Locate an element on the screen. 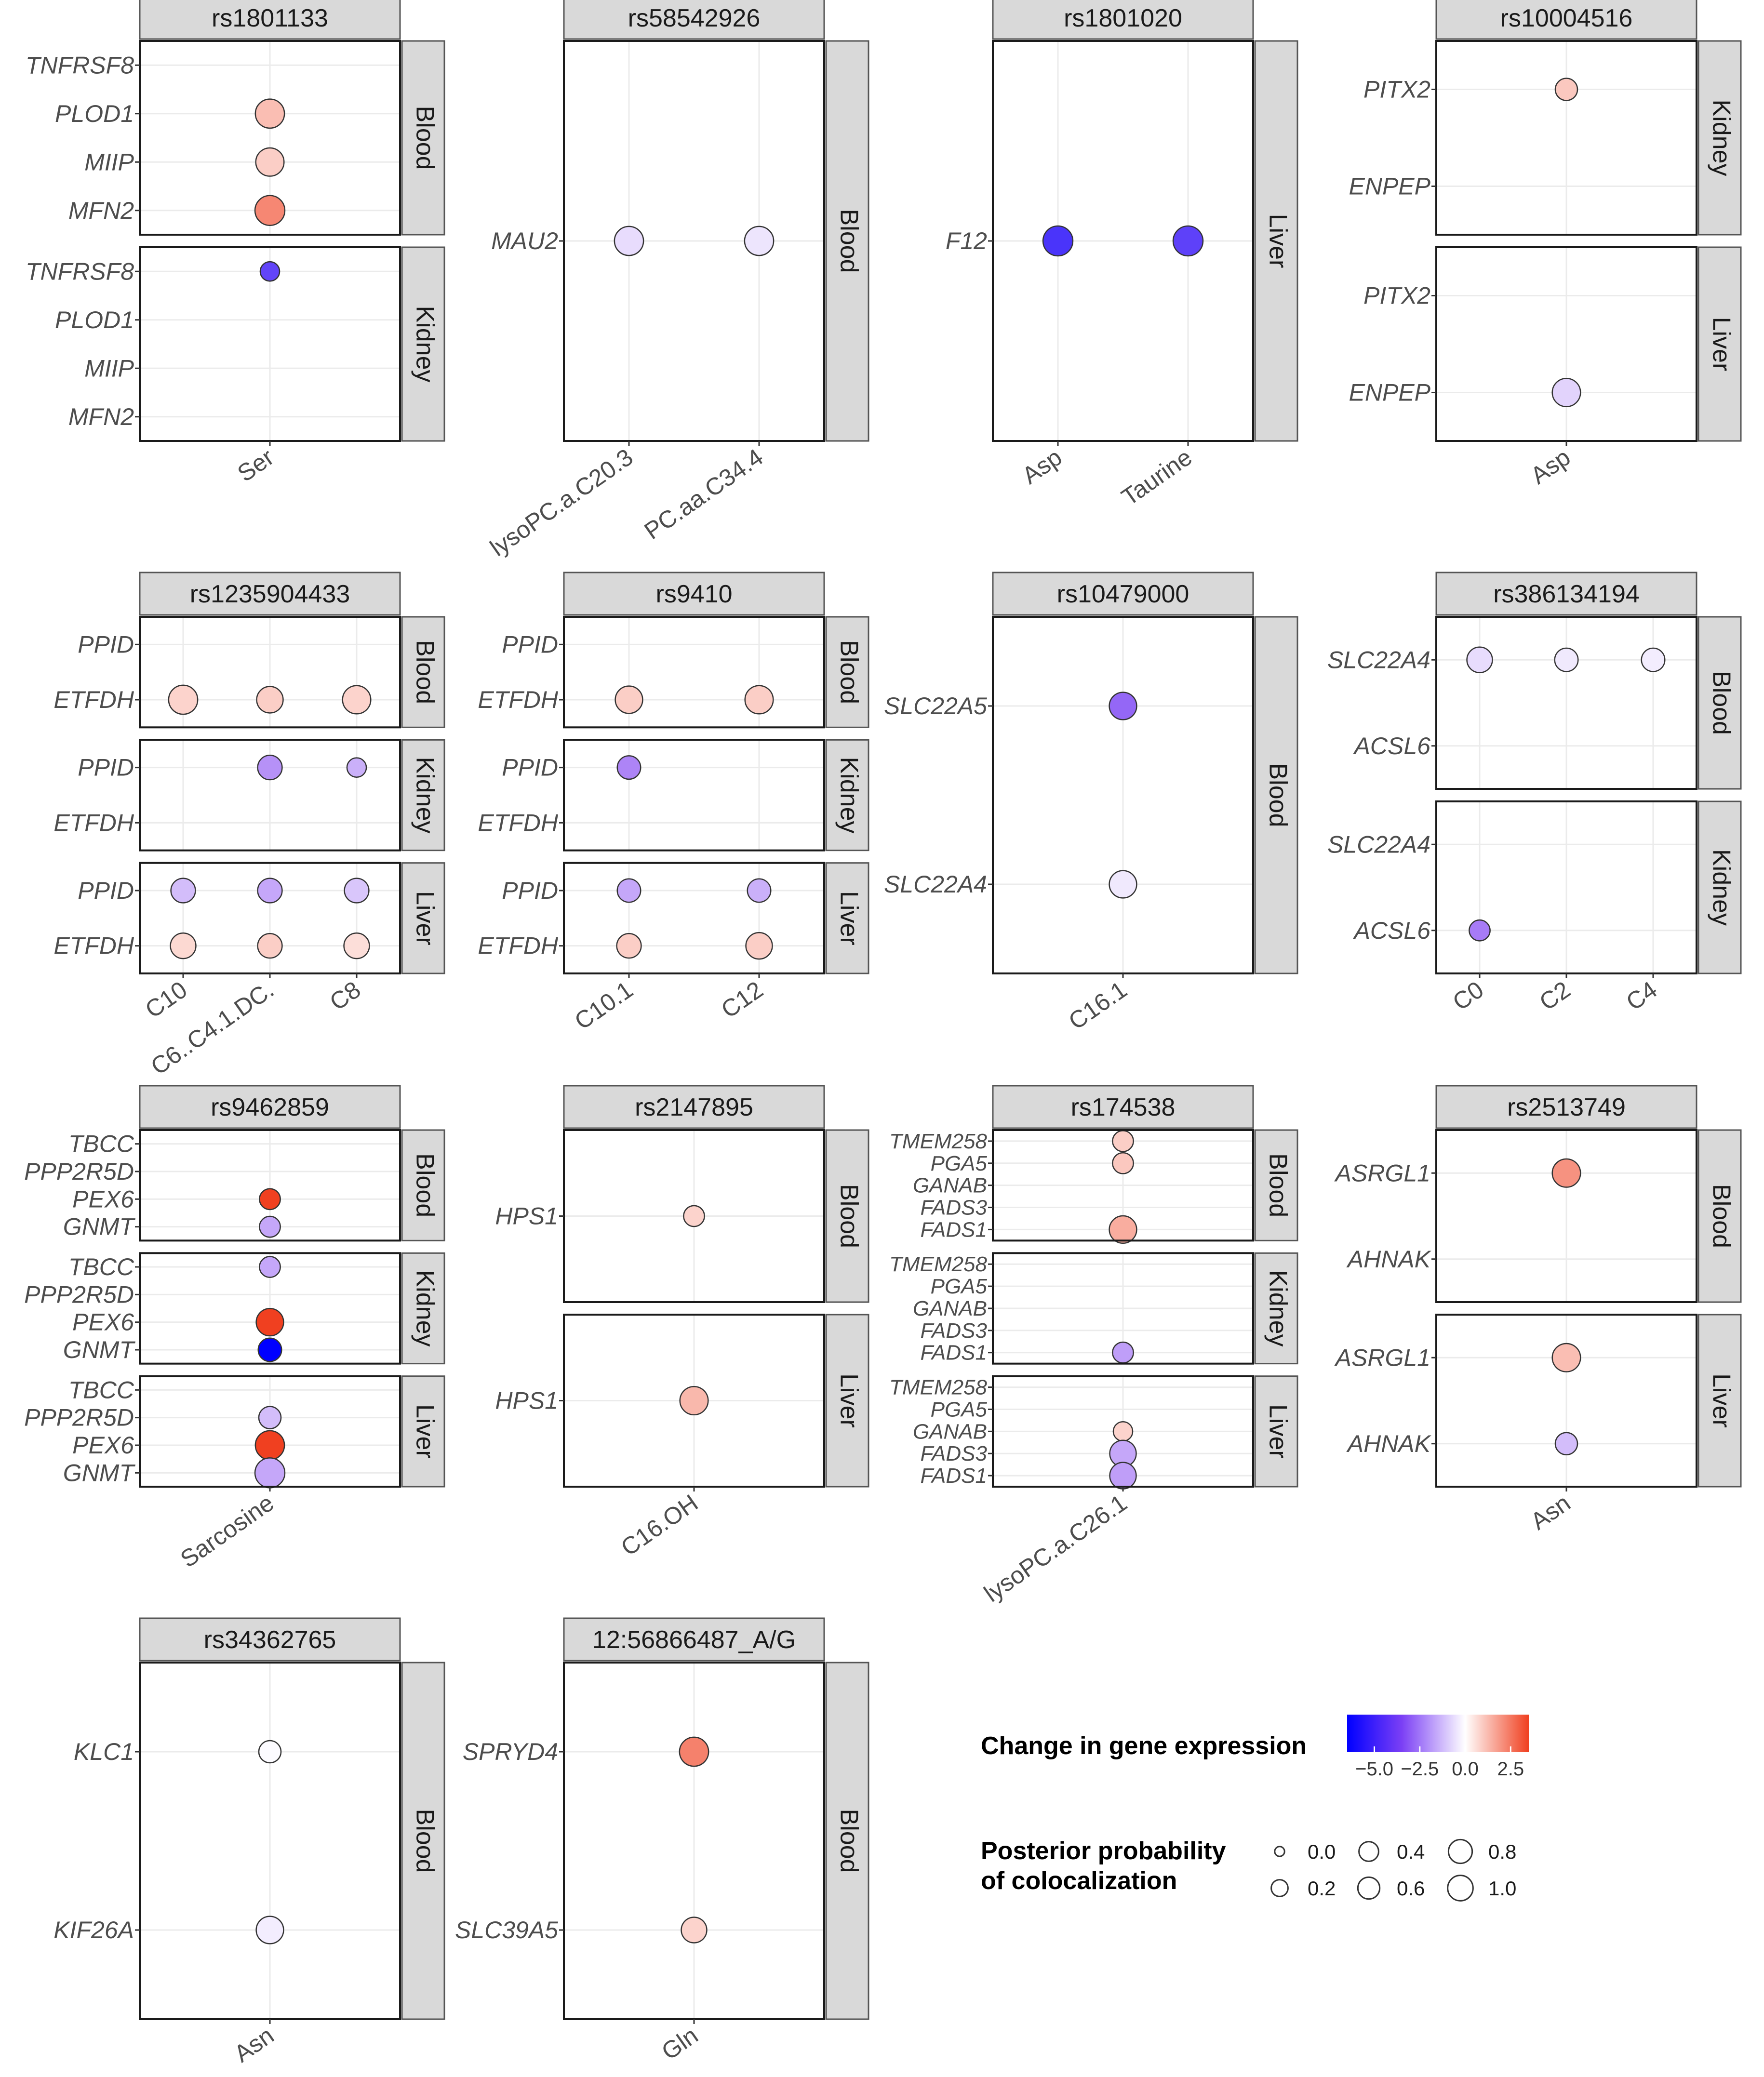 Image resolution: width=1764 pixels, height=2077 pixels. facet-rs34362765: rs34362765 Blood KLC1 KIF26A Asn is located at coordinates (249, 1842).